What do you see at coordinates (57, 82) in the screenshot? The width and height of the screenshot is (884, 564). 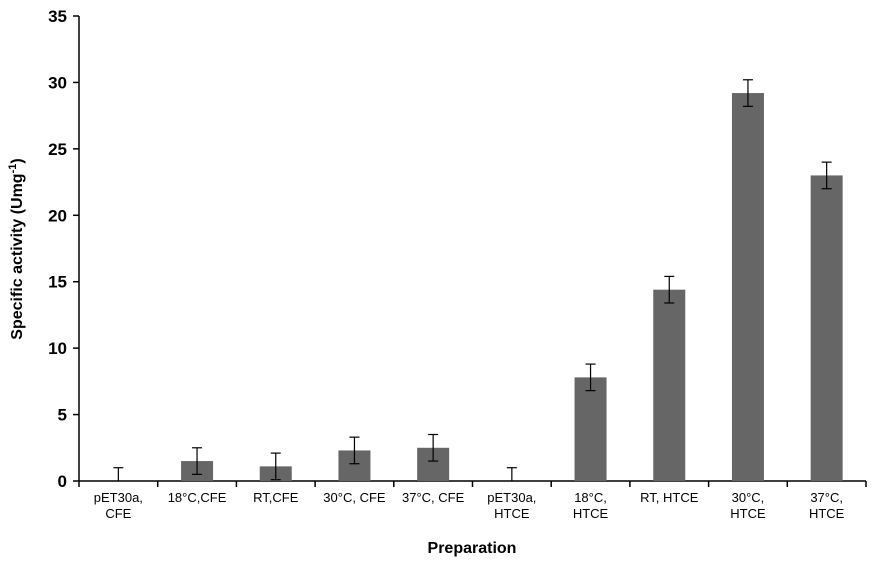 I see `y-tick-label: 30` at bounding box center [57, 82].